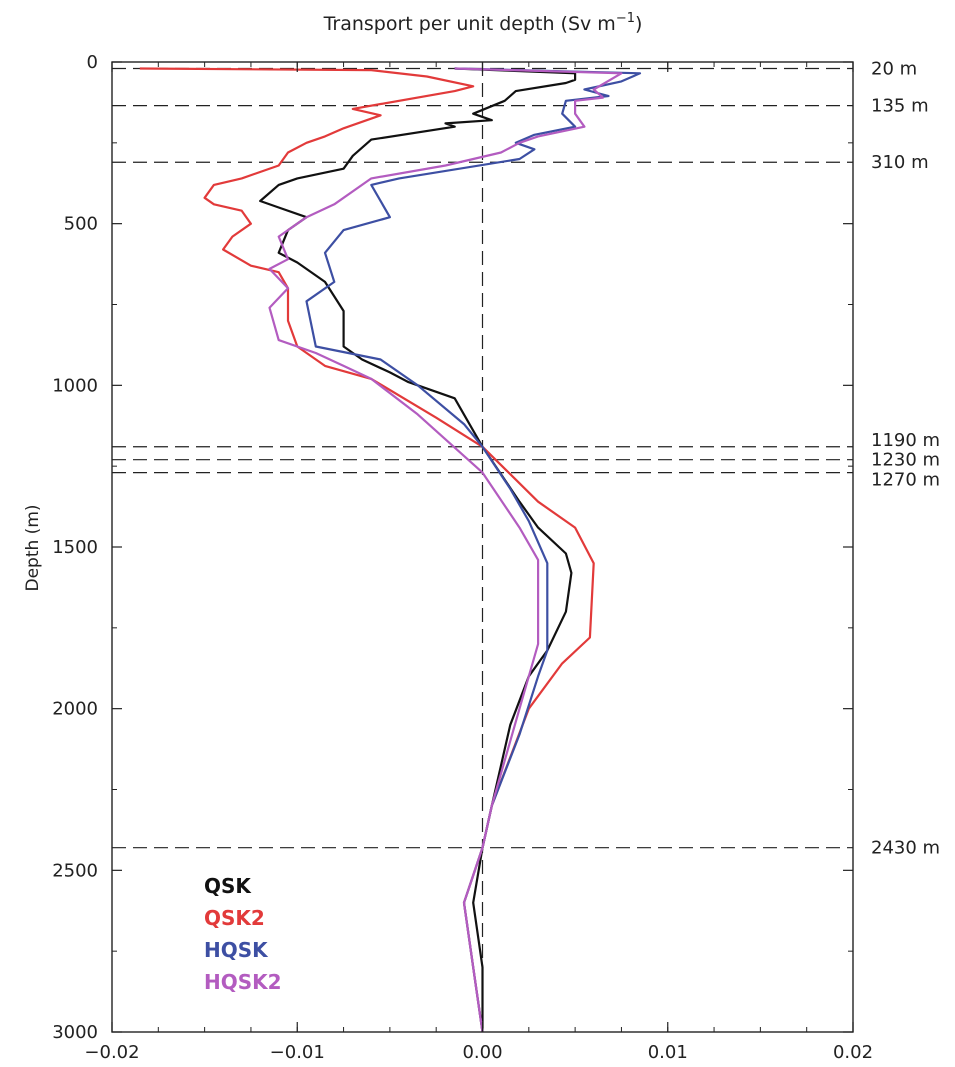  What do you see at coordinates (905, 480) in the screenshot?
I see `reference-depth-label: 1270 m` at bounding box center [905, 480].